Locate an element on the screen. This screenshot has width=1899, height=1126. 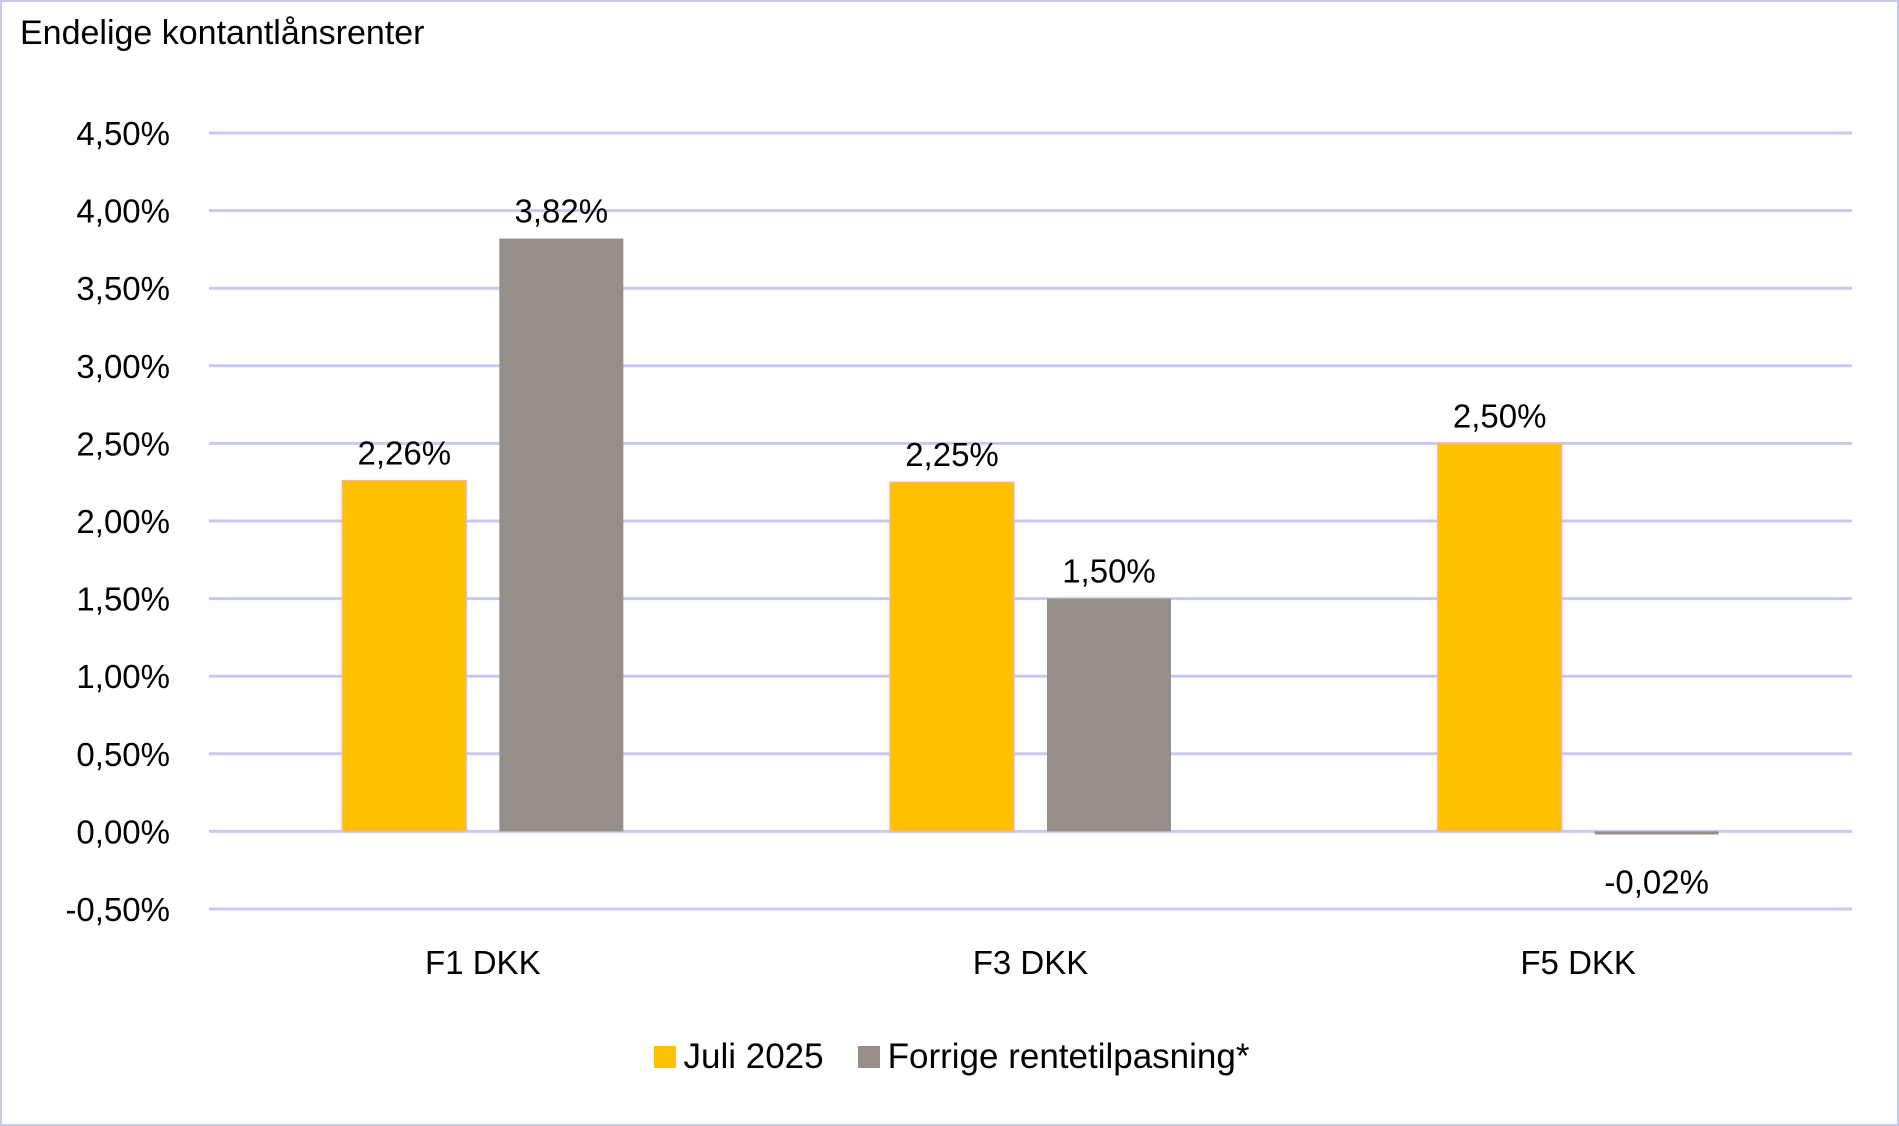
legend-item-forrige-rentetilpasning: Forrige rentetilpasning* is located at coordinates (1053, 1057).